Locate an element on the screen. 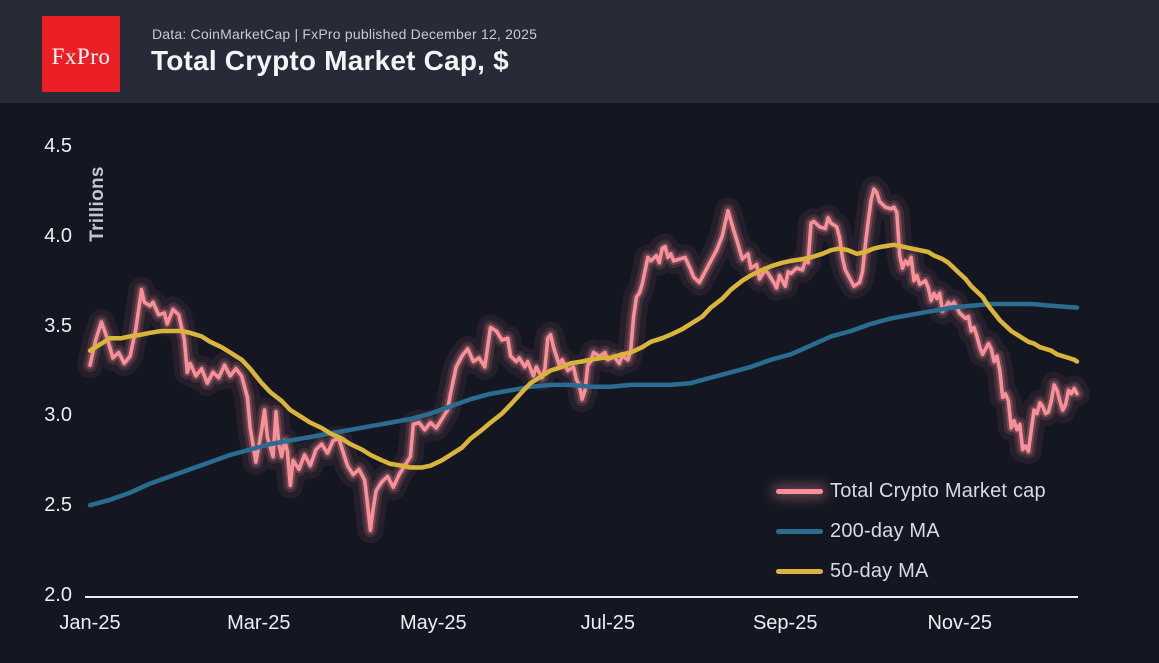 This screenshot has height=663, width=1159. legend-item-total-market-cap: Total Crypto Market cap is located at coordinates (911, 491).